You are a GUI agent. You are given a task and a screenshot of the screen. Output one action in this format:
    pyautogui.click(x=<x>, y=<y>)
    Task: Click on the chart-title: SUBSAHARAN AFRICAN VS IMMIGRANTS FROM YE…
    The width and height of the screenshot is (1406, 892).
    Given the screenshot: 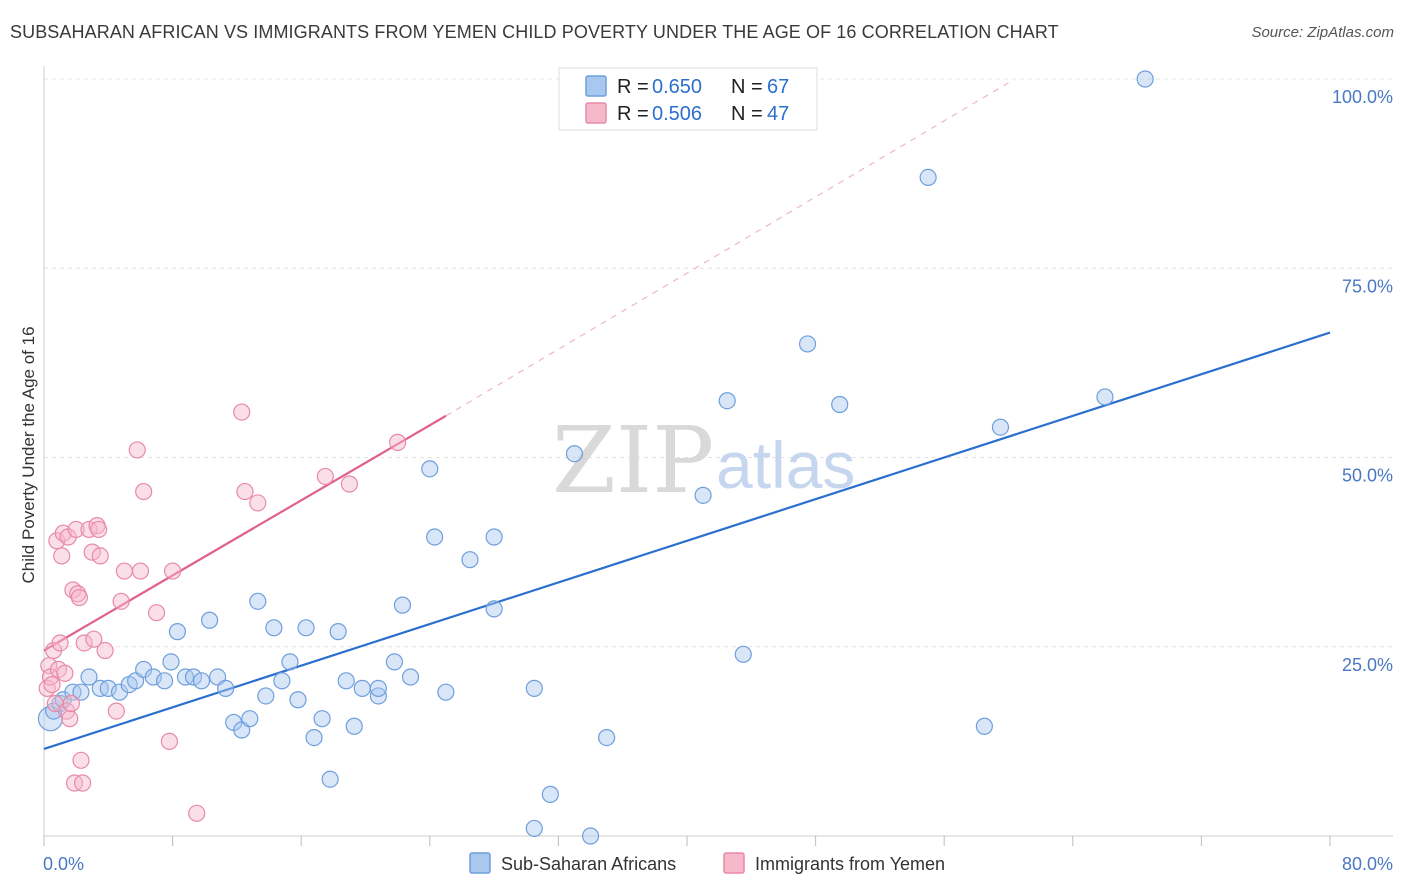 What is the action you would take?
    pyautogui.click(x=534, y=32)
    